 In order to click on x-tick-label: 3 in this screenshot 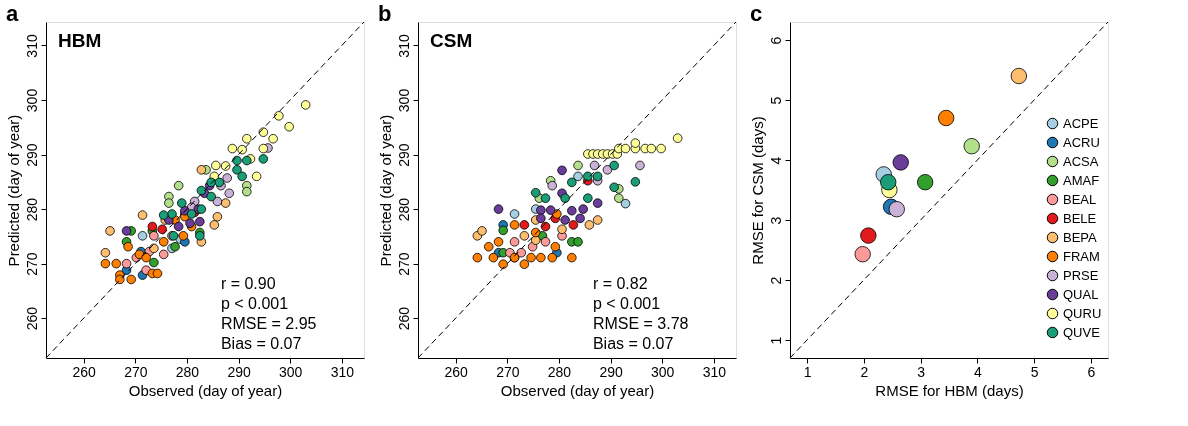, I will do `click(921, 371)`.